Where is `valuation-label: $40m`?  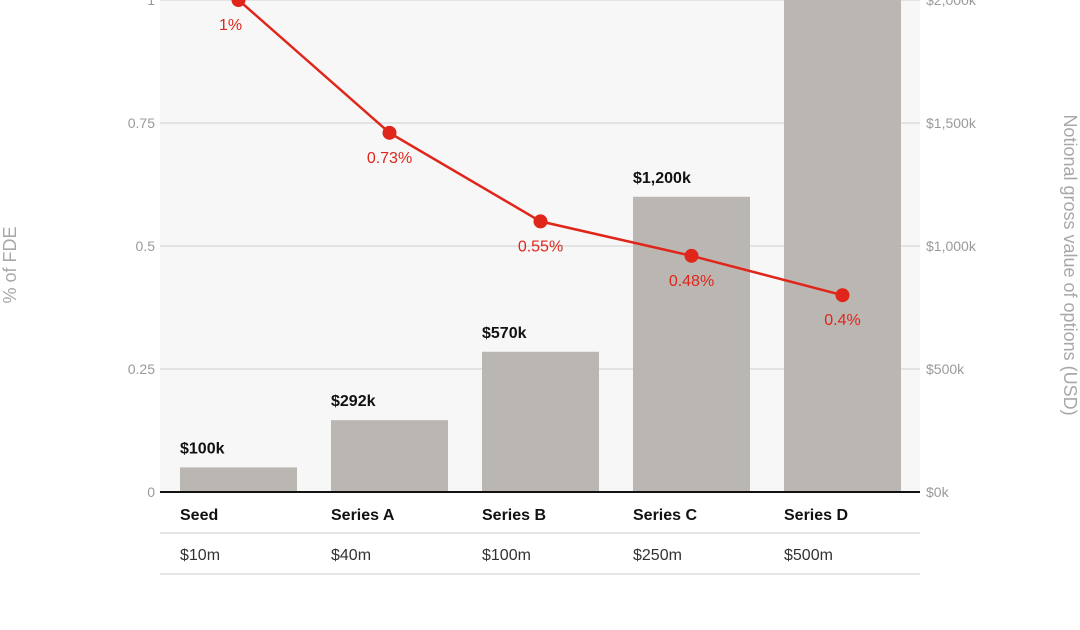
valuation-label: $40m is located at coordinates (351, 555).